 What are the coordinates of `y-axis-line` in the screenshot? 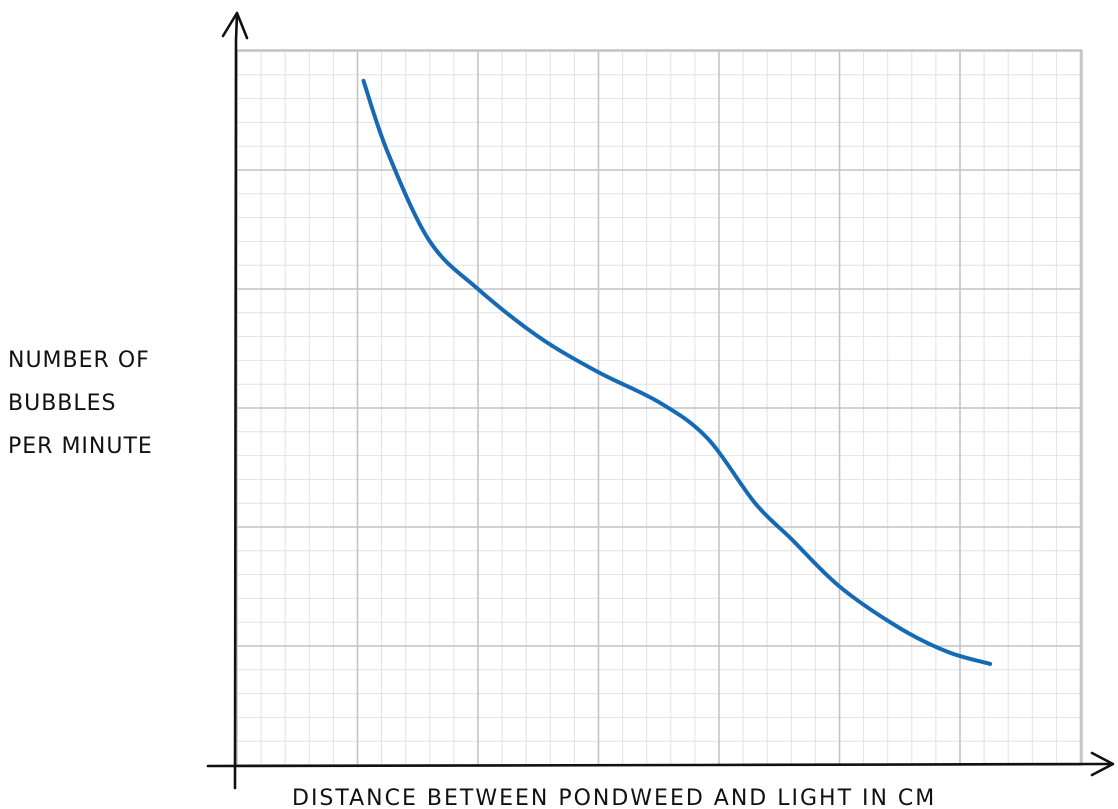 It's located at (236, 401).